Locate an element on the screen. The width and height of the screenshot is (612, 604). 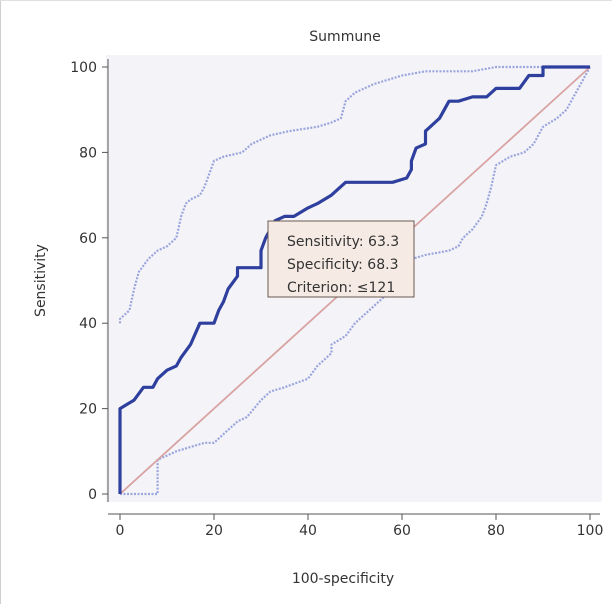
x-tick-label: 80 is located at coordinates (496, 531).